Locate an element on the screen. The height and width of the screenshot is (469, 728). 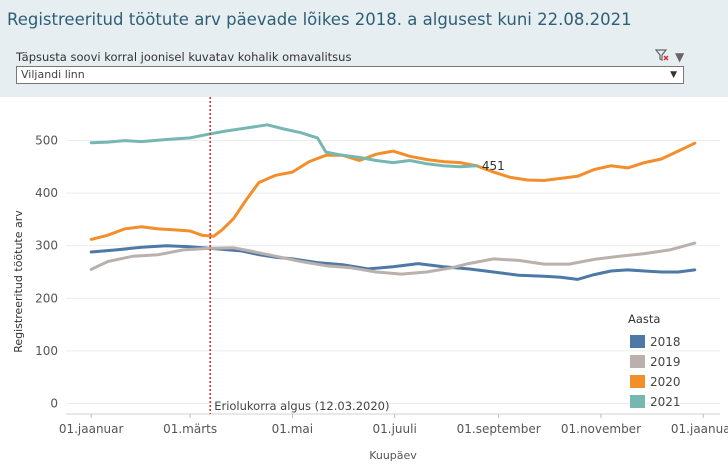
y-tick-label: 100 is located at coordinates (46, 351).